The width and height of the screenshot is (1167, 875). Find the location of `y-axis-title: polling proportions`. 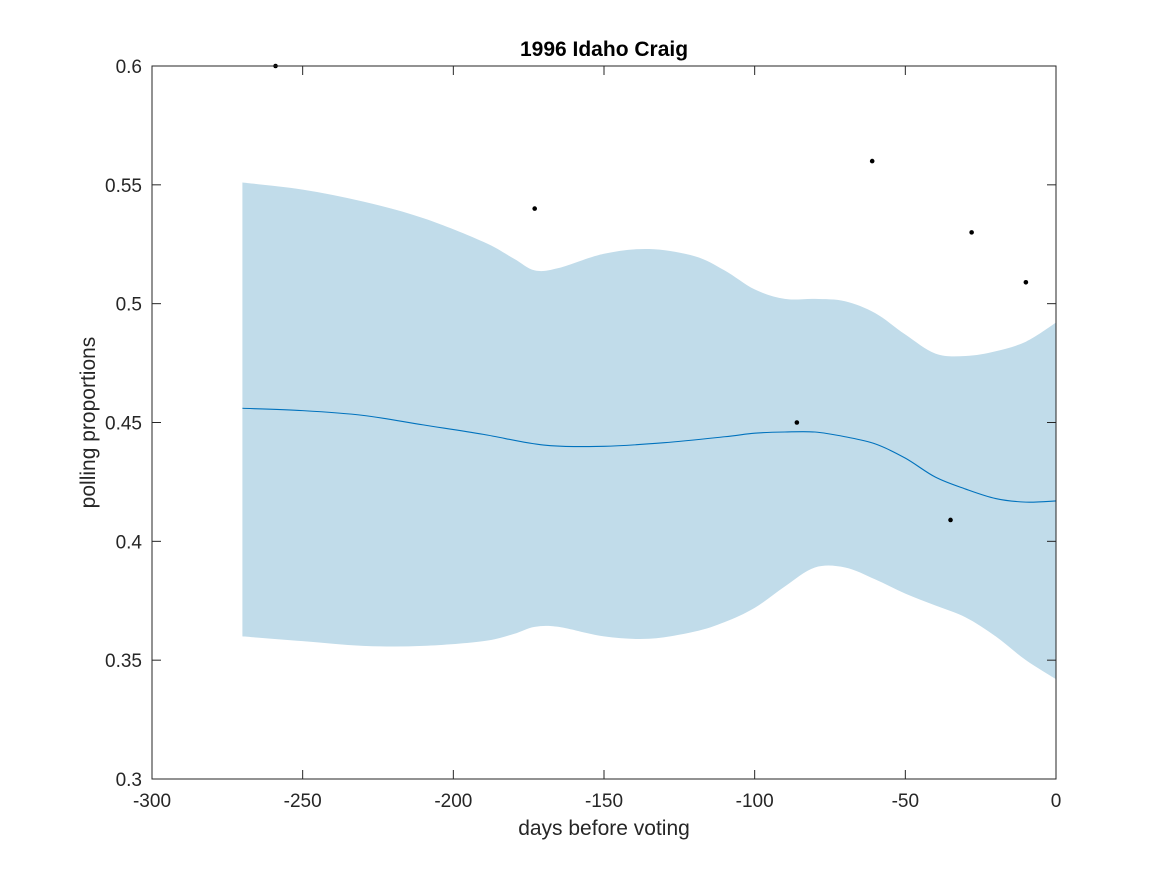

y-axis-title: polling proportions is located at coordinates (88, 423).